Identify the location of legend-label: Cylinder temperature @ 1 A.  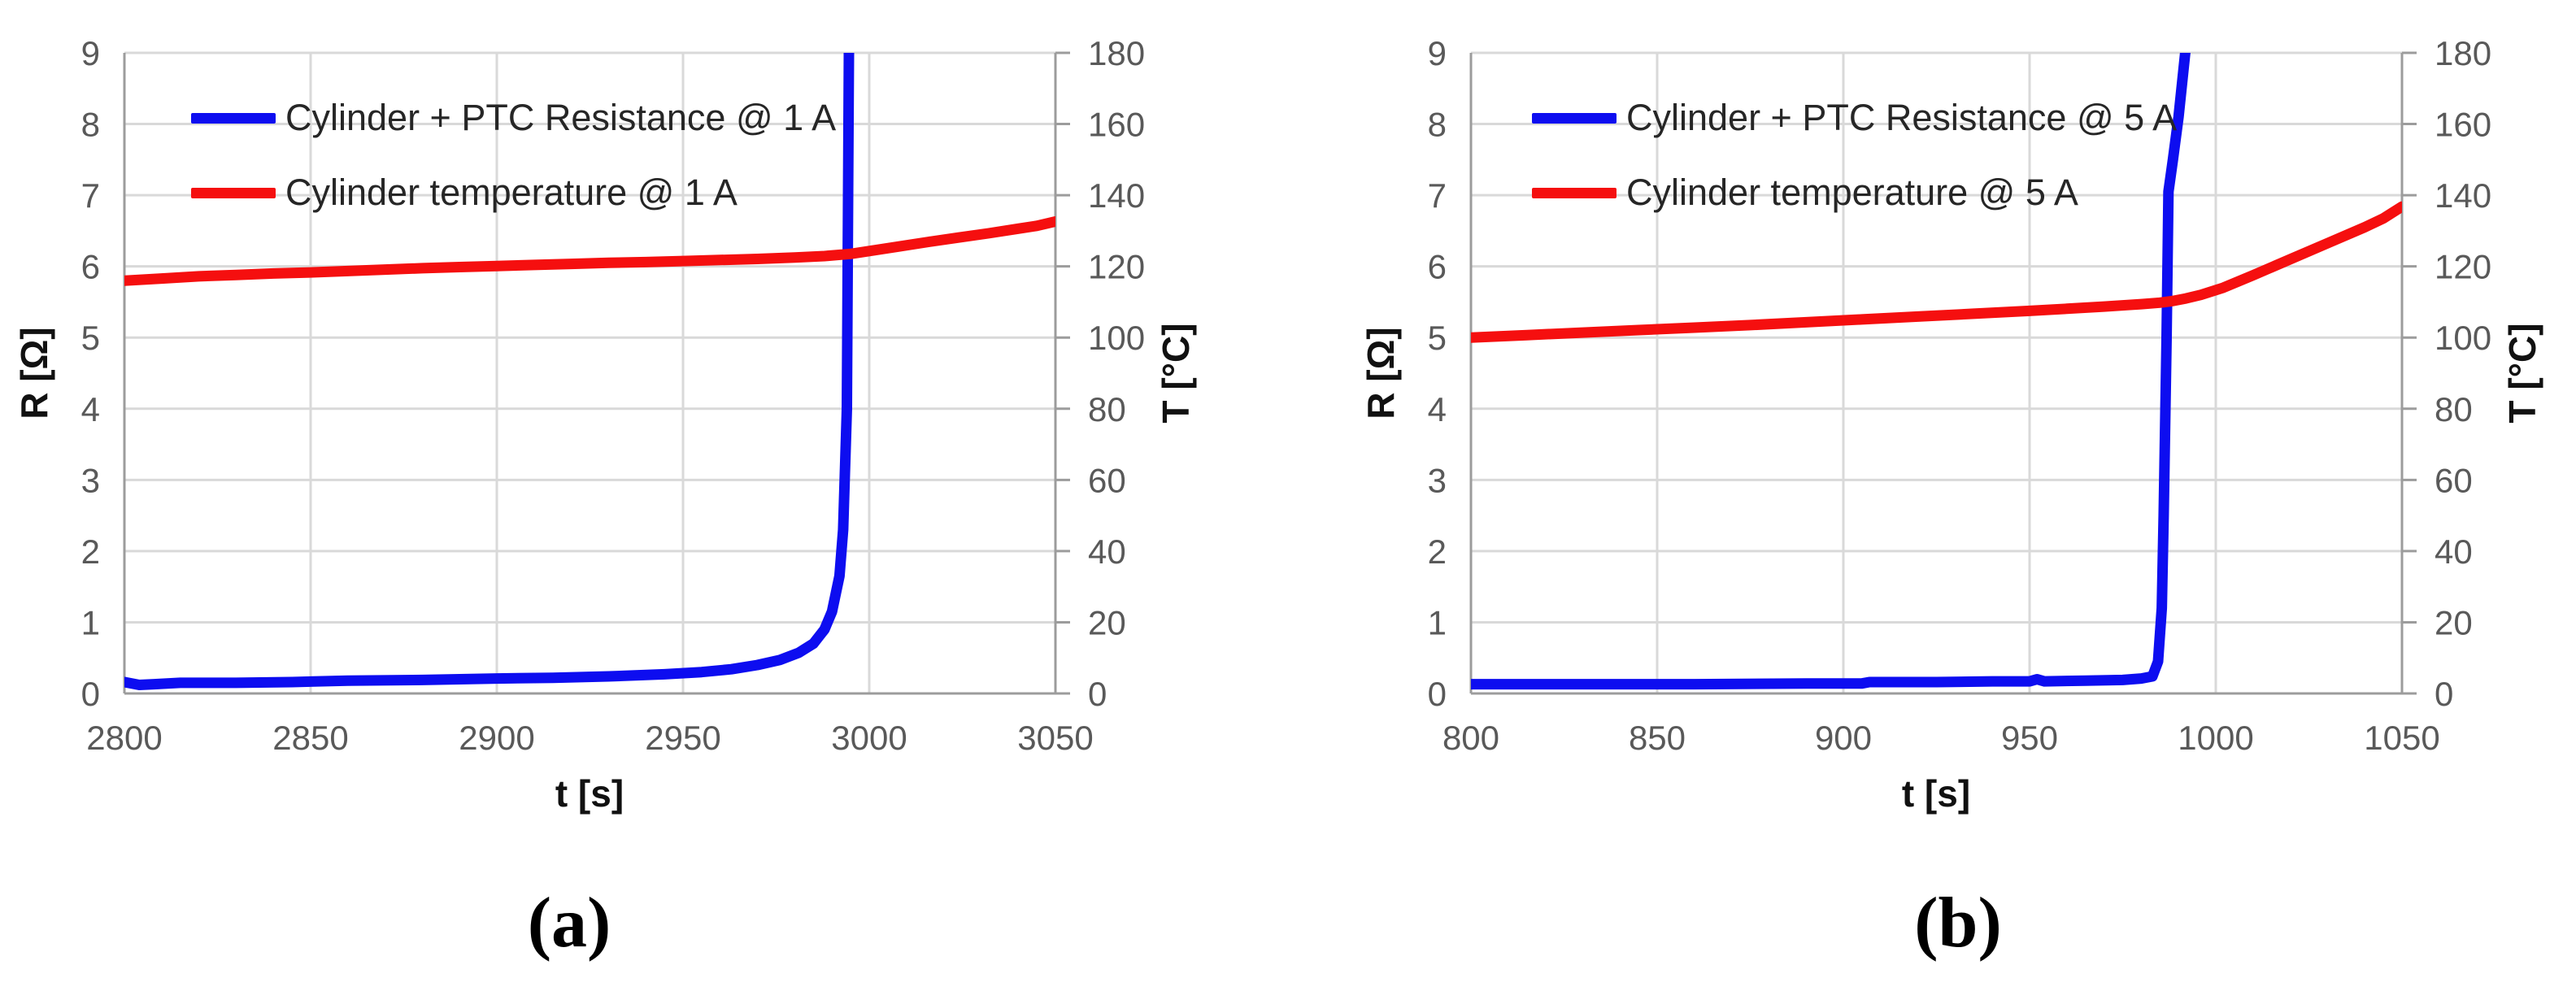
(511, 192).